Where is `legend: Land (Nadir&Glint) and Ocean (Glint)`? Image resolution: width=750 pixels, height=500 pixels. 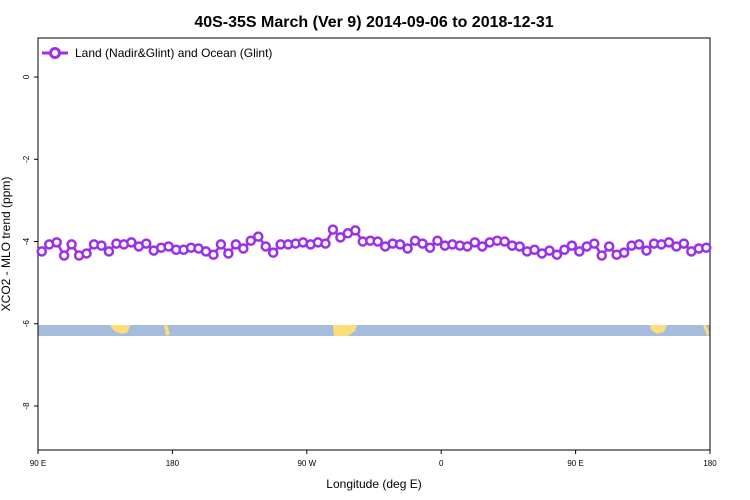
legend: Land (Nadir&Glint) and Ocean (Glint) is located at coordinates (157, 53).